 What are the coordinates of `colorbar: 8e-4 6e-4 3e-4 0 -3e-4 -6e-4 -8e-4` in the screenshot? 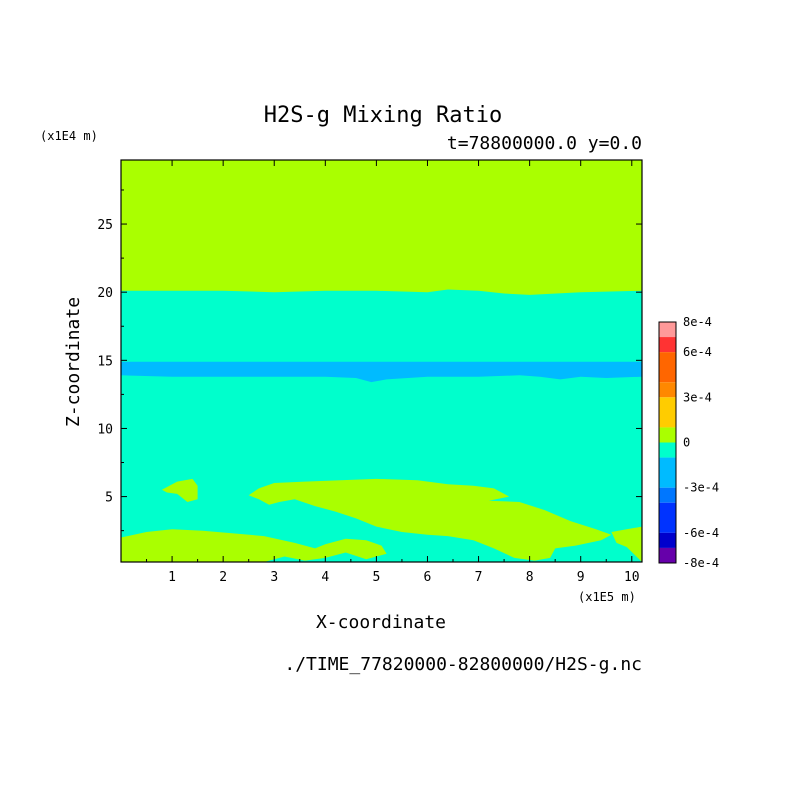 It's located at (688, 442).